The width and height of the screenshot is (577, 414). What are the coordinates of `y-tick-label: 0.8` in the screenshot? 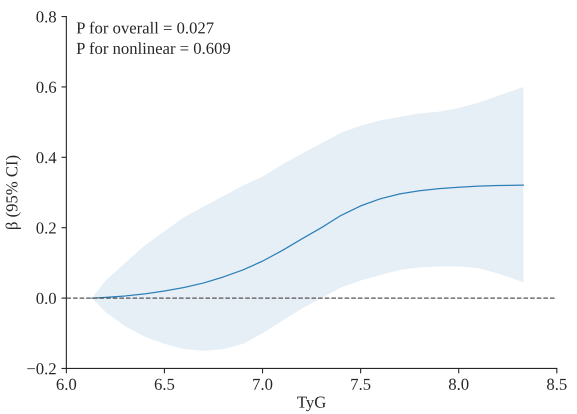 It's located at (46, 17).